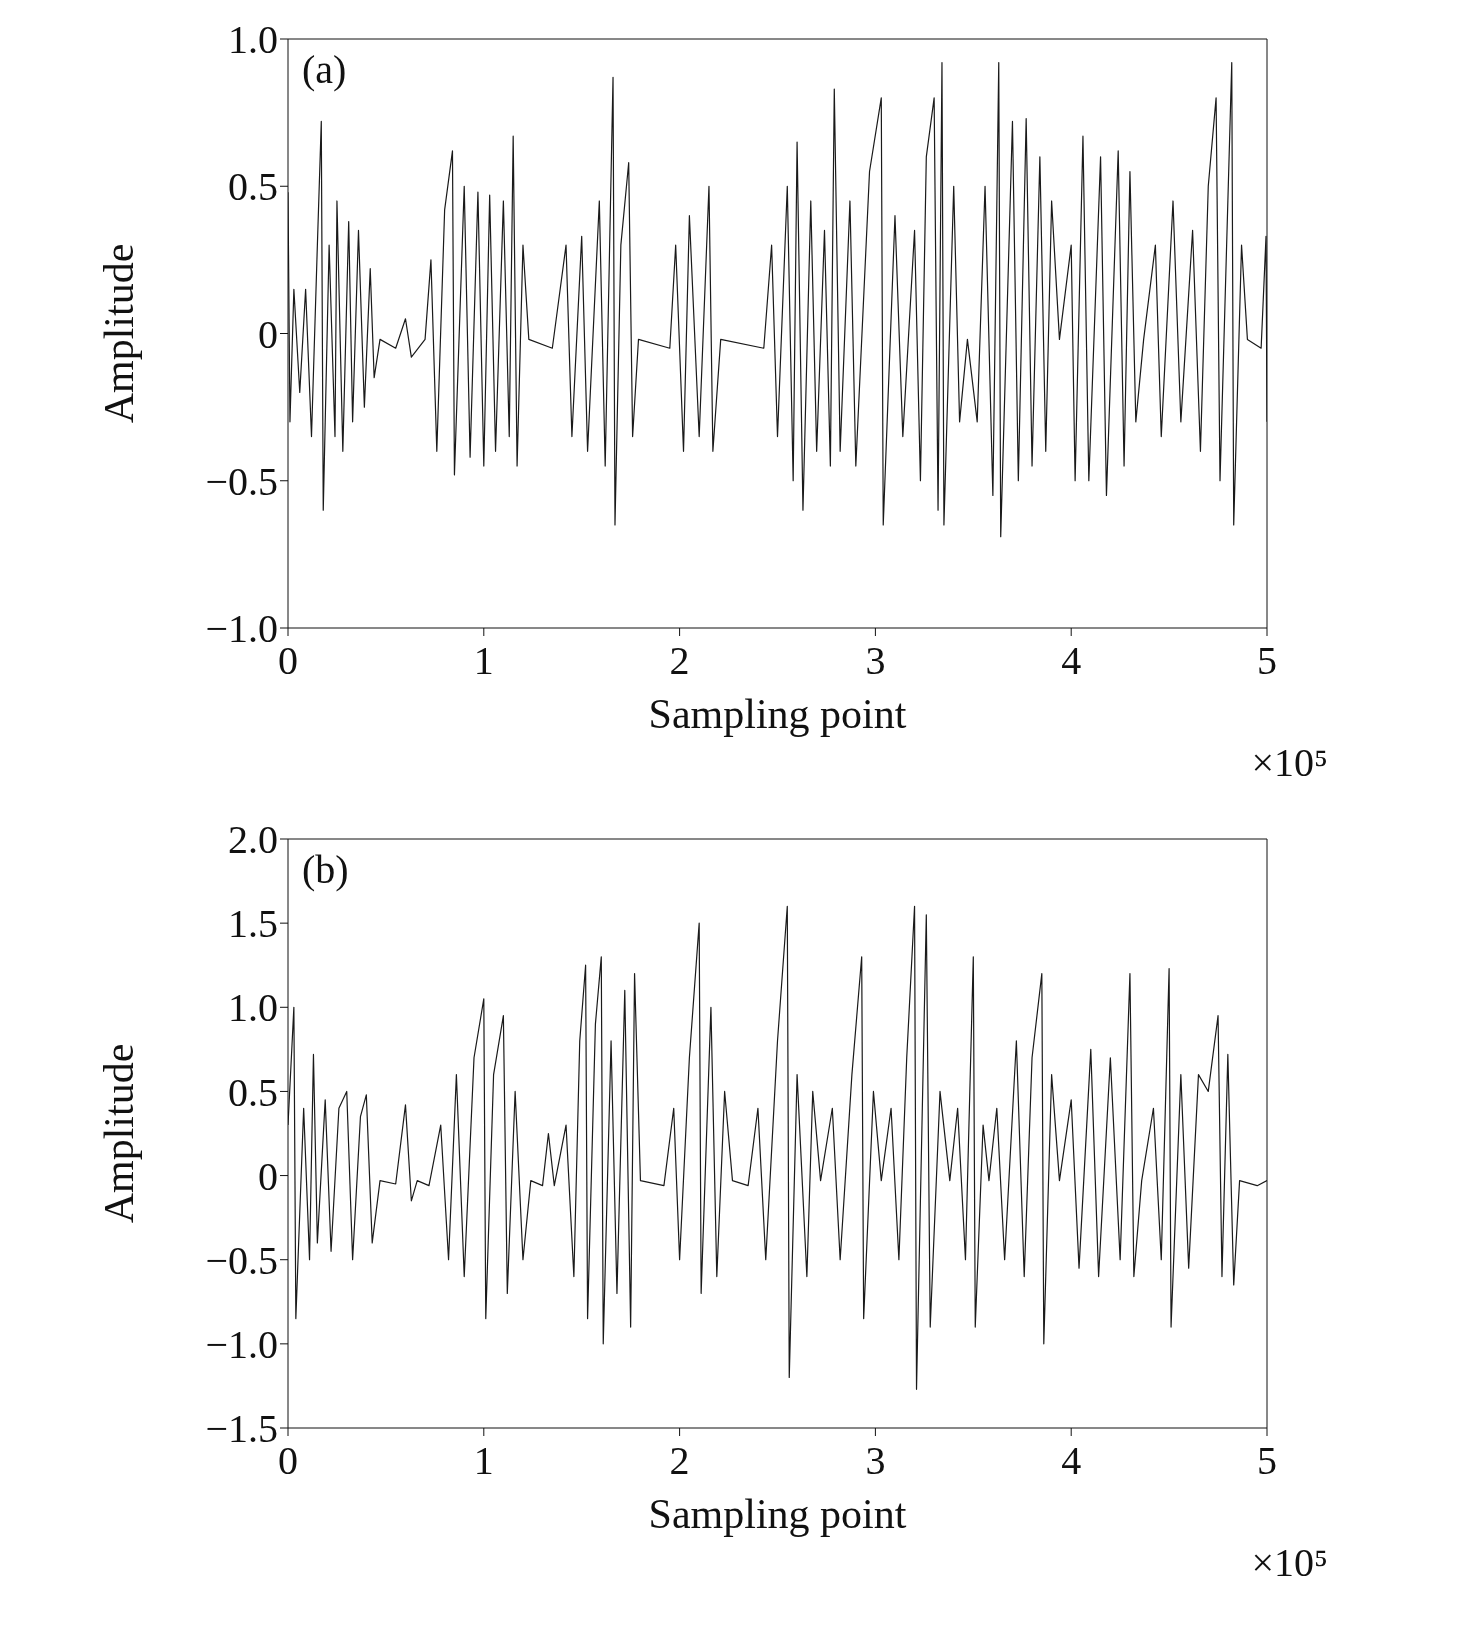 Image resolution: width=1476 pixels, height=1648 pixels. I want to click on annotation: (a), so click(324, 69).